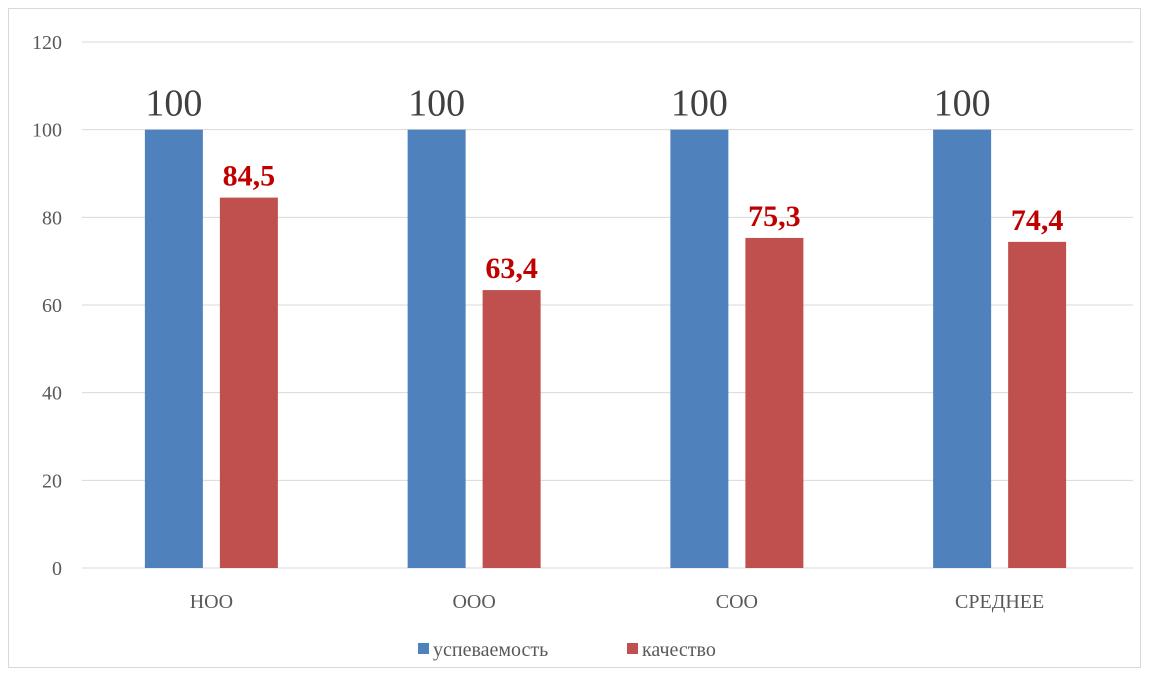 This screenshot has height=676, width=1152. What do you see at coordinates (774, 216) in the screenshot?
I see `data-label: 75,3` at bounding box center [774, 216].